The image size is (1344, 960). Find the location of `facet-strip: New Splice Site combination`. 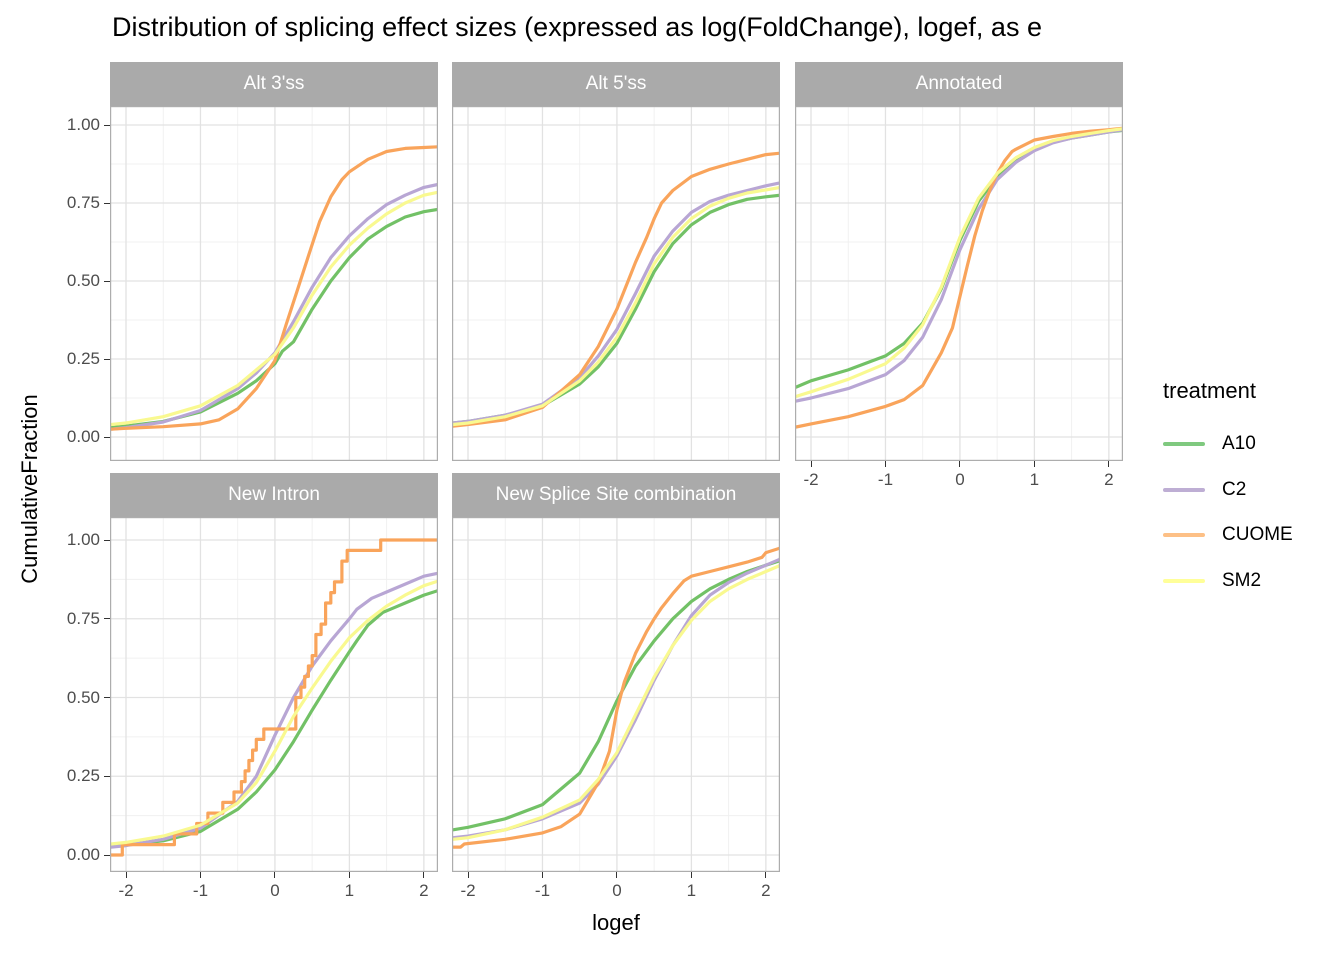

facet-strip: New Splice Site combination is located at coordinates (616, 495).